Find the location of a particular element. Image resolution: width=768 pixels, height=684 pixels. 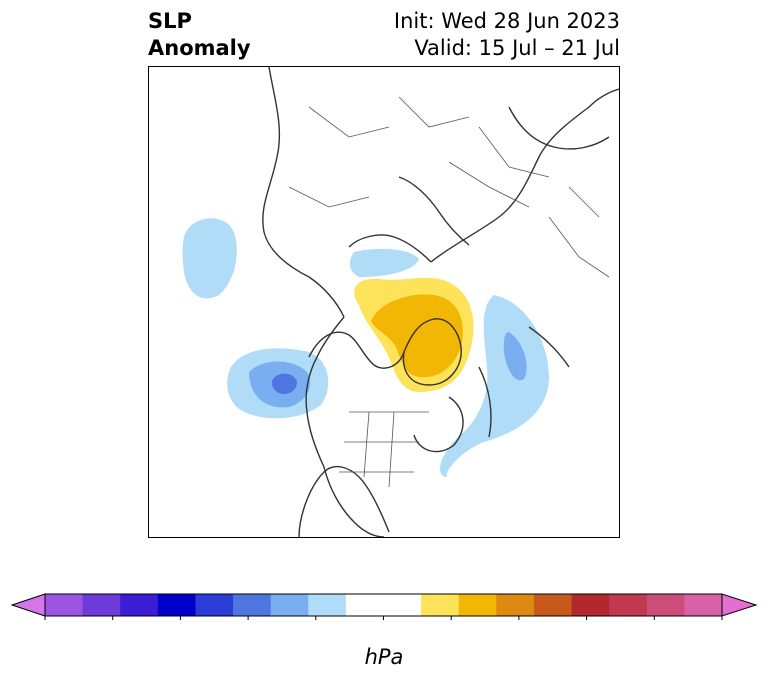

negative-anomaly-aleutian-small is located at coordinates (209, 258).